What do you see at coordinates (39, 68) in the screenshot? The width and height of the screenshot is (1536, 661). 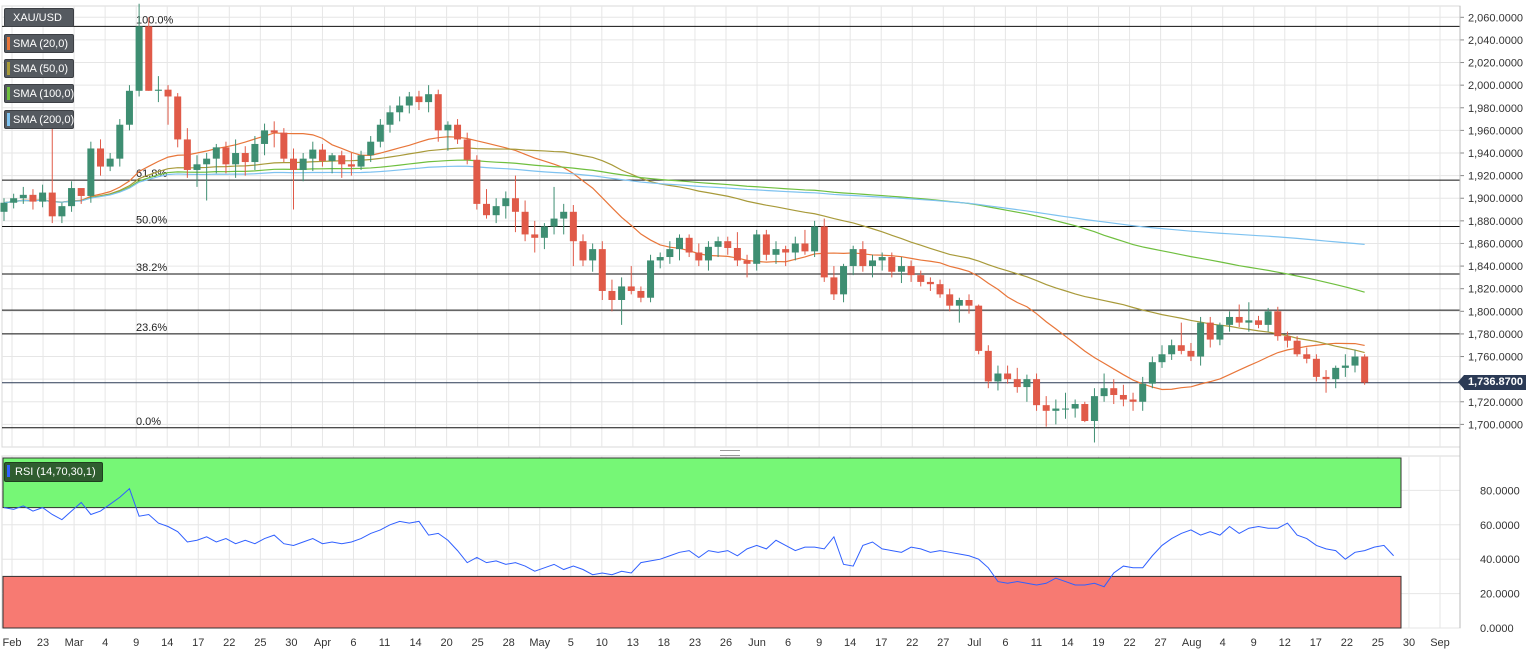 I see `indicator-sma50: SMA (50,0)` at bounding box center [39, 68].